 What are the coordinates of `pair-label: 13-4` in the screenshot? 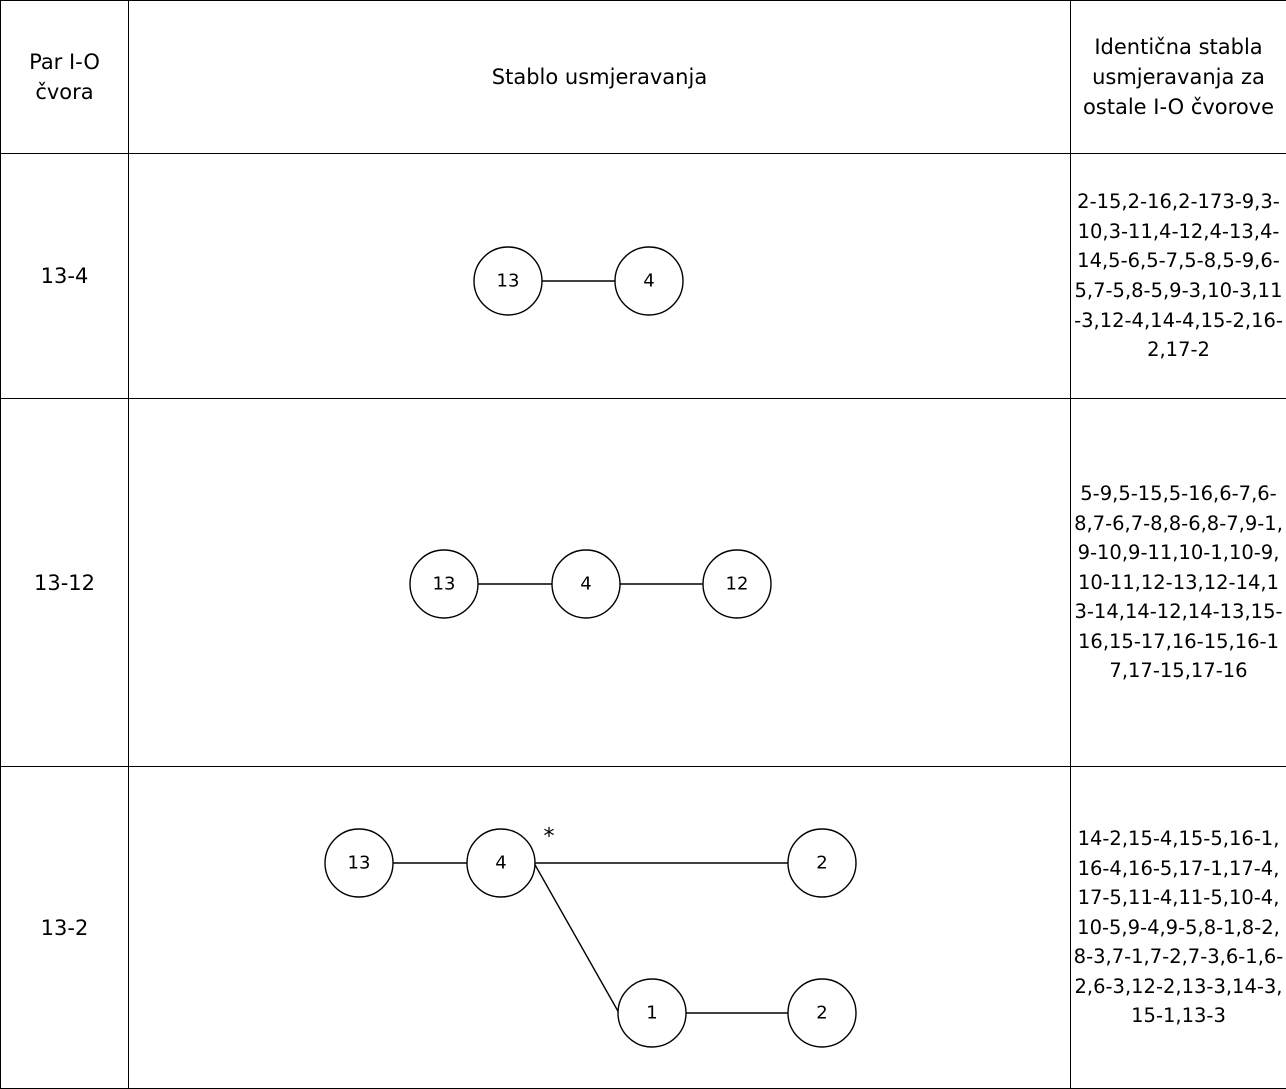 It's located at (65, 276).